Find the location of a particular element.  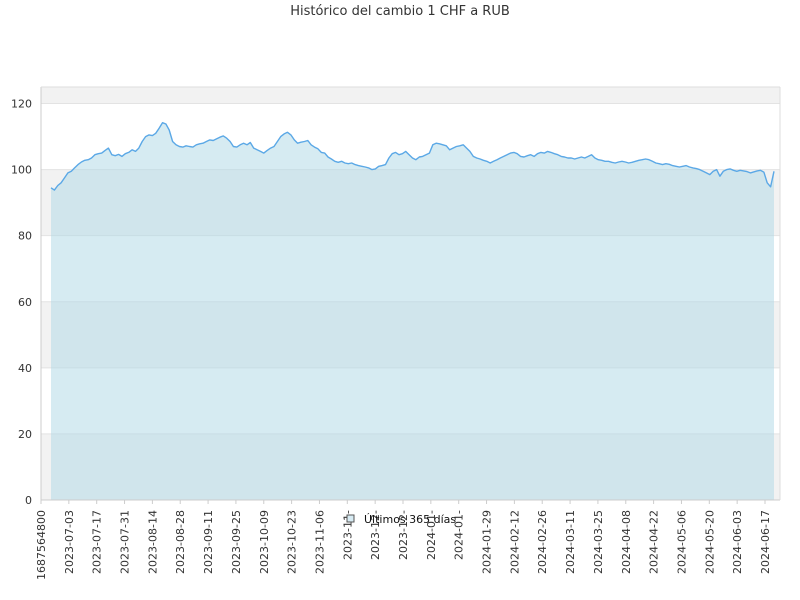

y-tick-label: 100 is located at coordinates (21, 170).